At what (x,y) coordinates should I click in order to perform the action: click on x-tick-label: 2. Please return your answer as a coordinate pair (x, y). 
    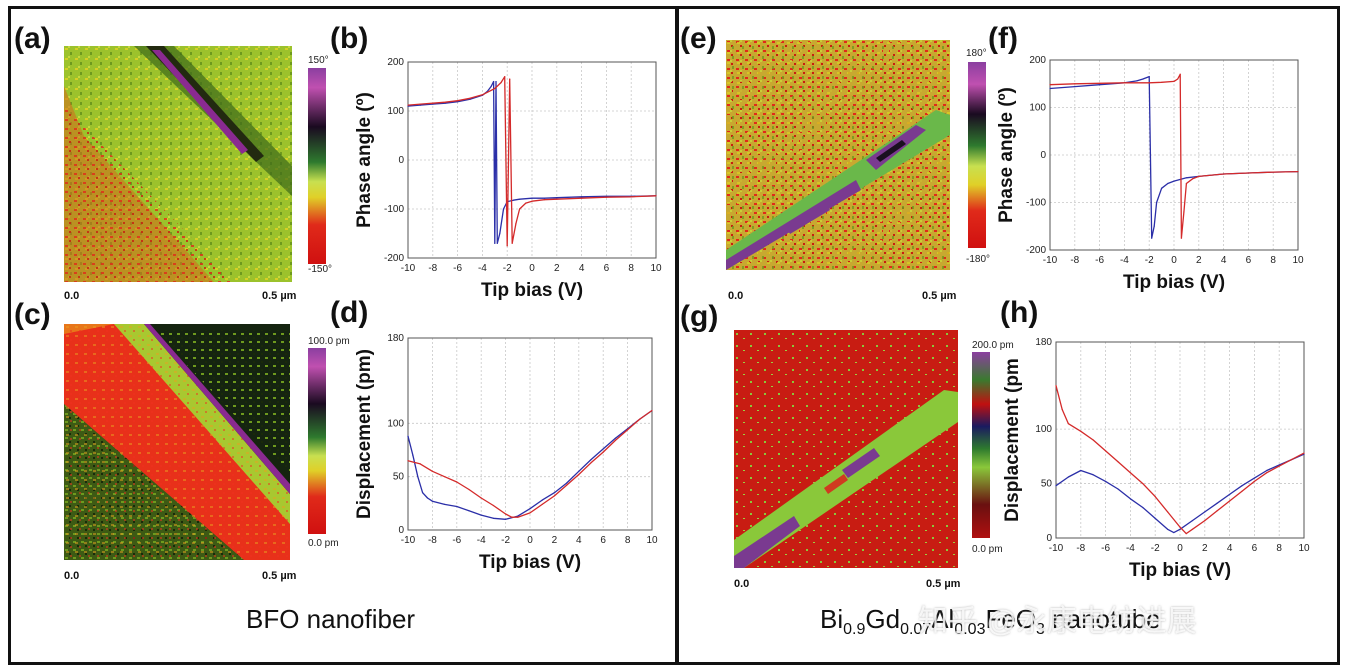
    Looking at the image, I should click on (1205, 548).